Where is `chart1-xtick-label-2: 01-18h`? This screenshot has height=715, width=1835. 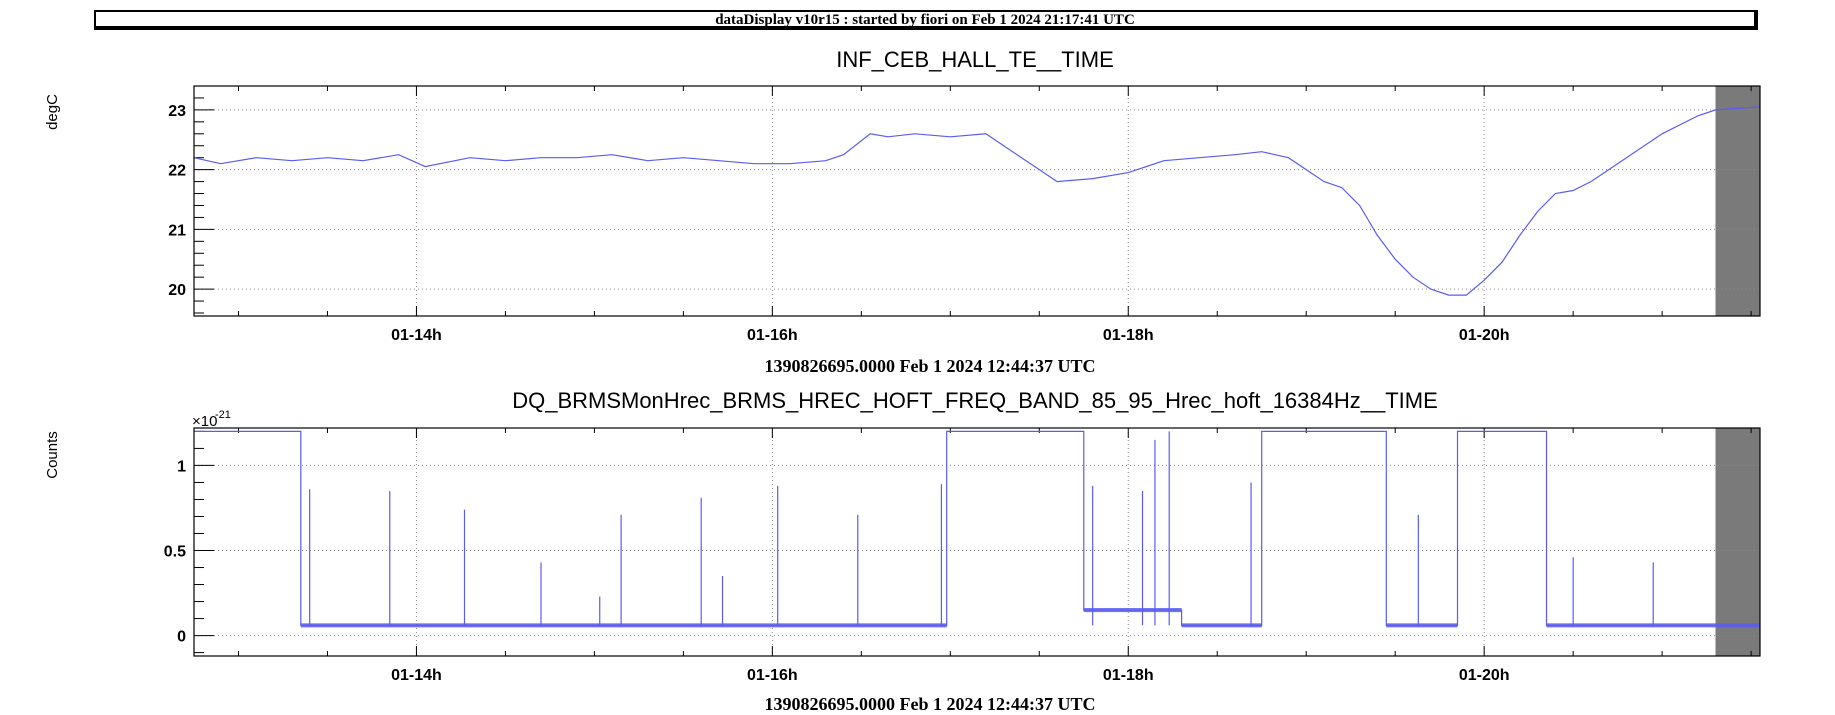
chart1-xtick-label-2: 01-18h is located at coordinates (1128, 335).